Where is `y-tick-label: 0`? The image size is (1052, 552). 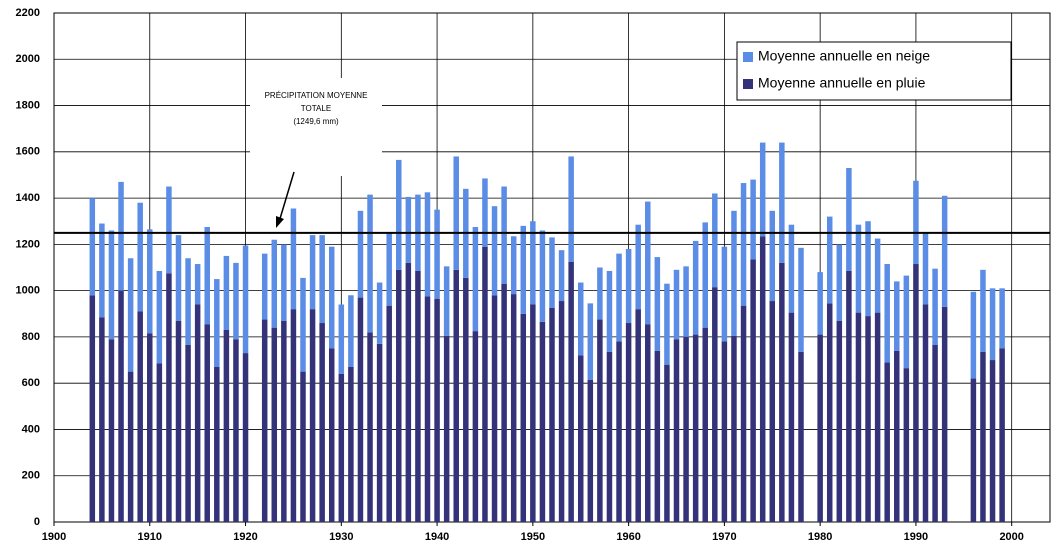
y-tick-label: 0 is located at coordinates (37, 522).